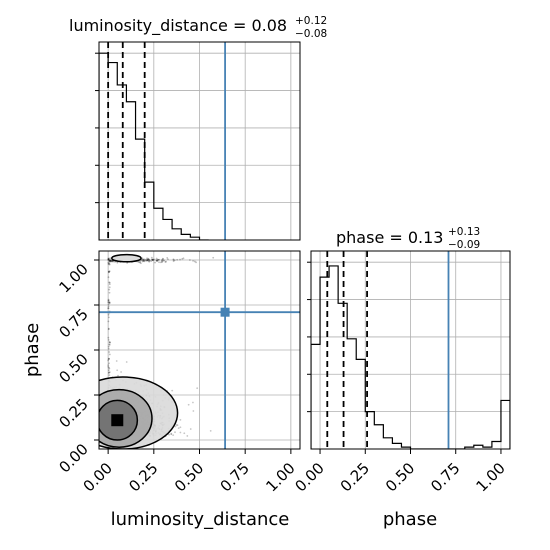  Describe the element at coordinates (178, 26) in the screenshot. I see `luminosity-distance-title: luminosity_distance = 0.08` at that location.